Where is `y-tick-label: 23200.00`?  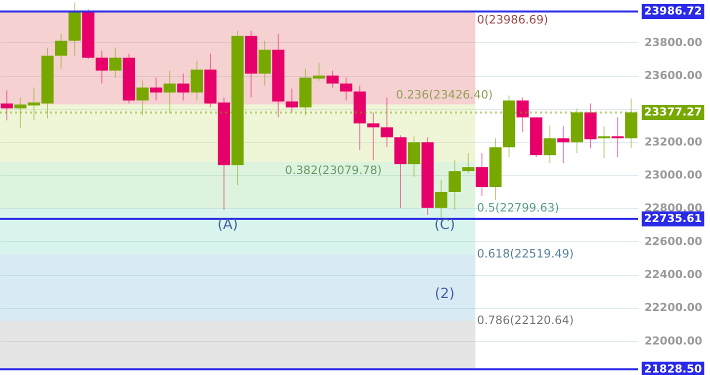 y-tick-label: 23200.00 is located at coordinates (673, 141).